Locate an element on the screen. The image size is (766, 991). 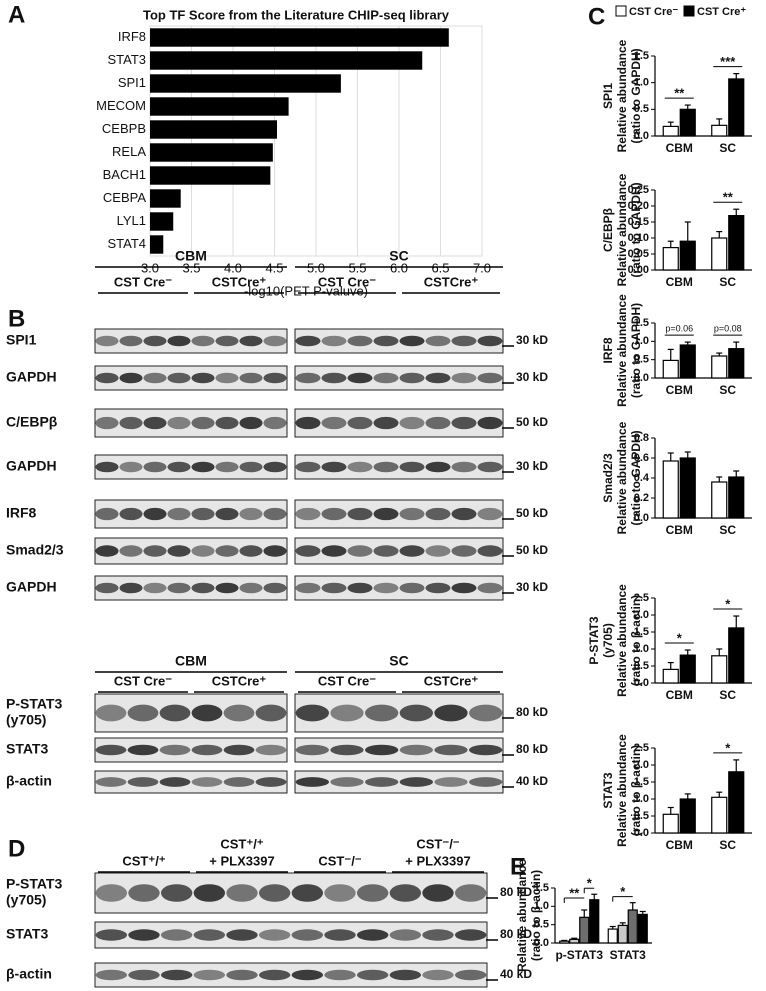
x-axis-label: -log10(PET P-valuve) is located at coordinates (306, 290).